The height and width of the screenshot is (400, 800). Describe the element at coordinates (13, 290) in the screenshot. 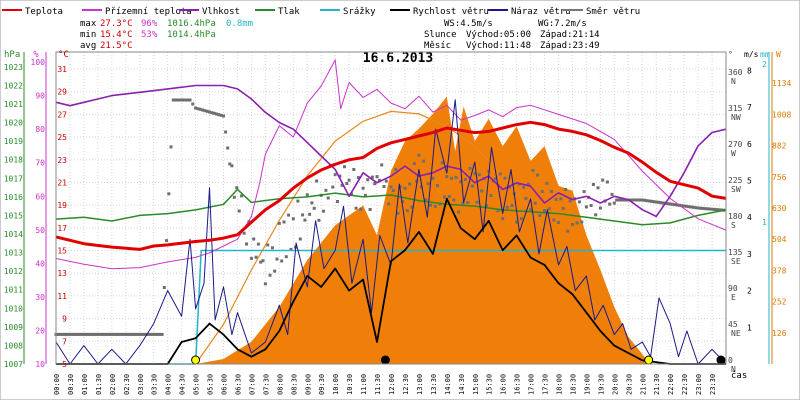

I see `hpa-tick-label: 1011` at that location.